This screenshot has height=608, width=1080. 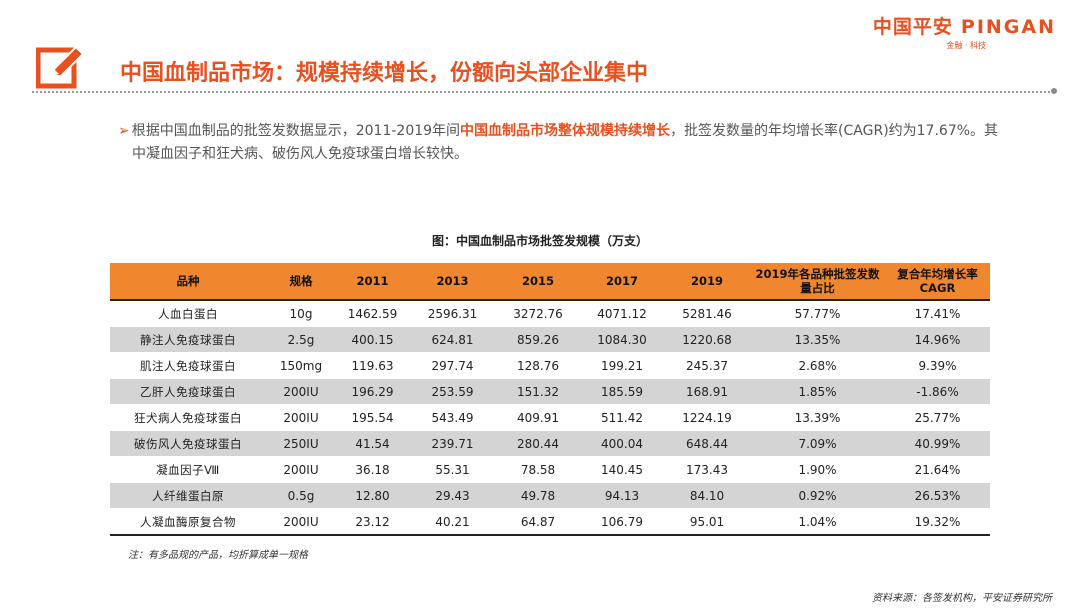 I want to click on table-cell: 57.77%, so click(x=817, y=313).